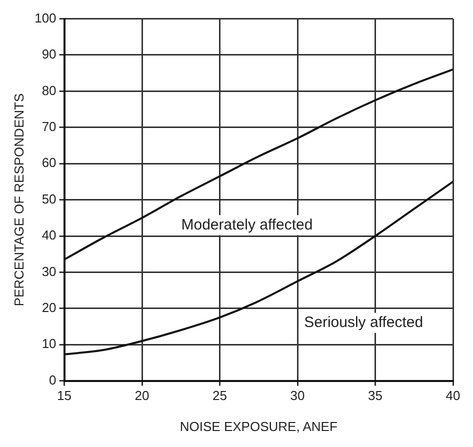 This screenshot has width=473, height=447. What do you see at coordinates (49, 235) in the screenshot?
I see `y-tick-label: 40` at bounding box center [49, 235].